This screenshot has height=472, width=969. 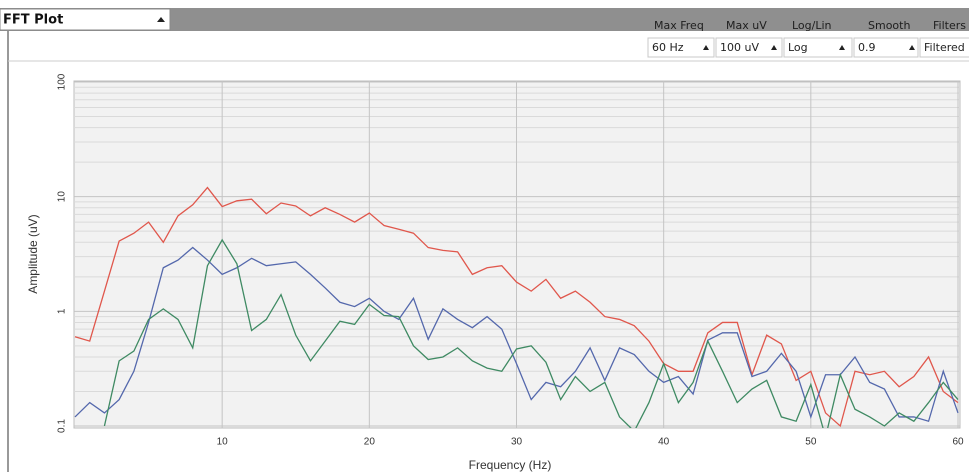 What do you see at coordinates (62, 311) in the screenshot?
I see `y-tick-label: 1` at bounding box center [62, 311].